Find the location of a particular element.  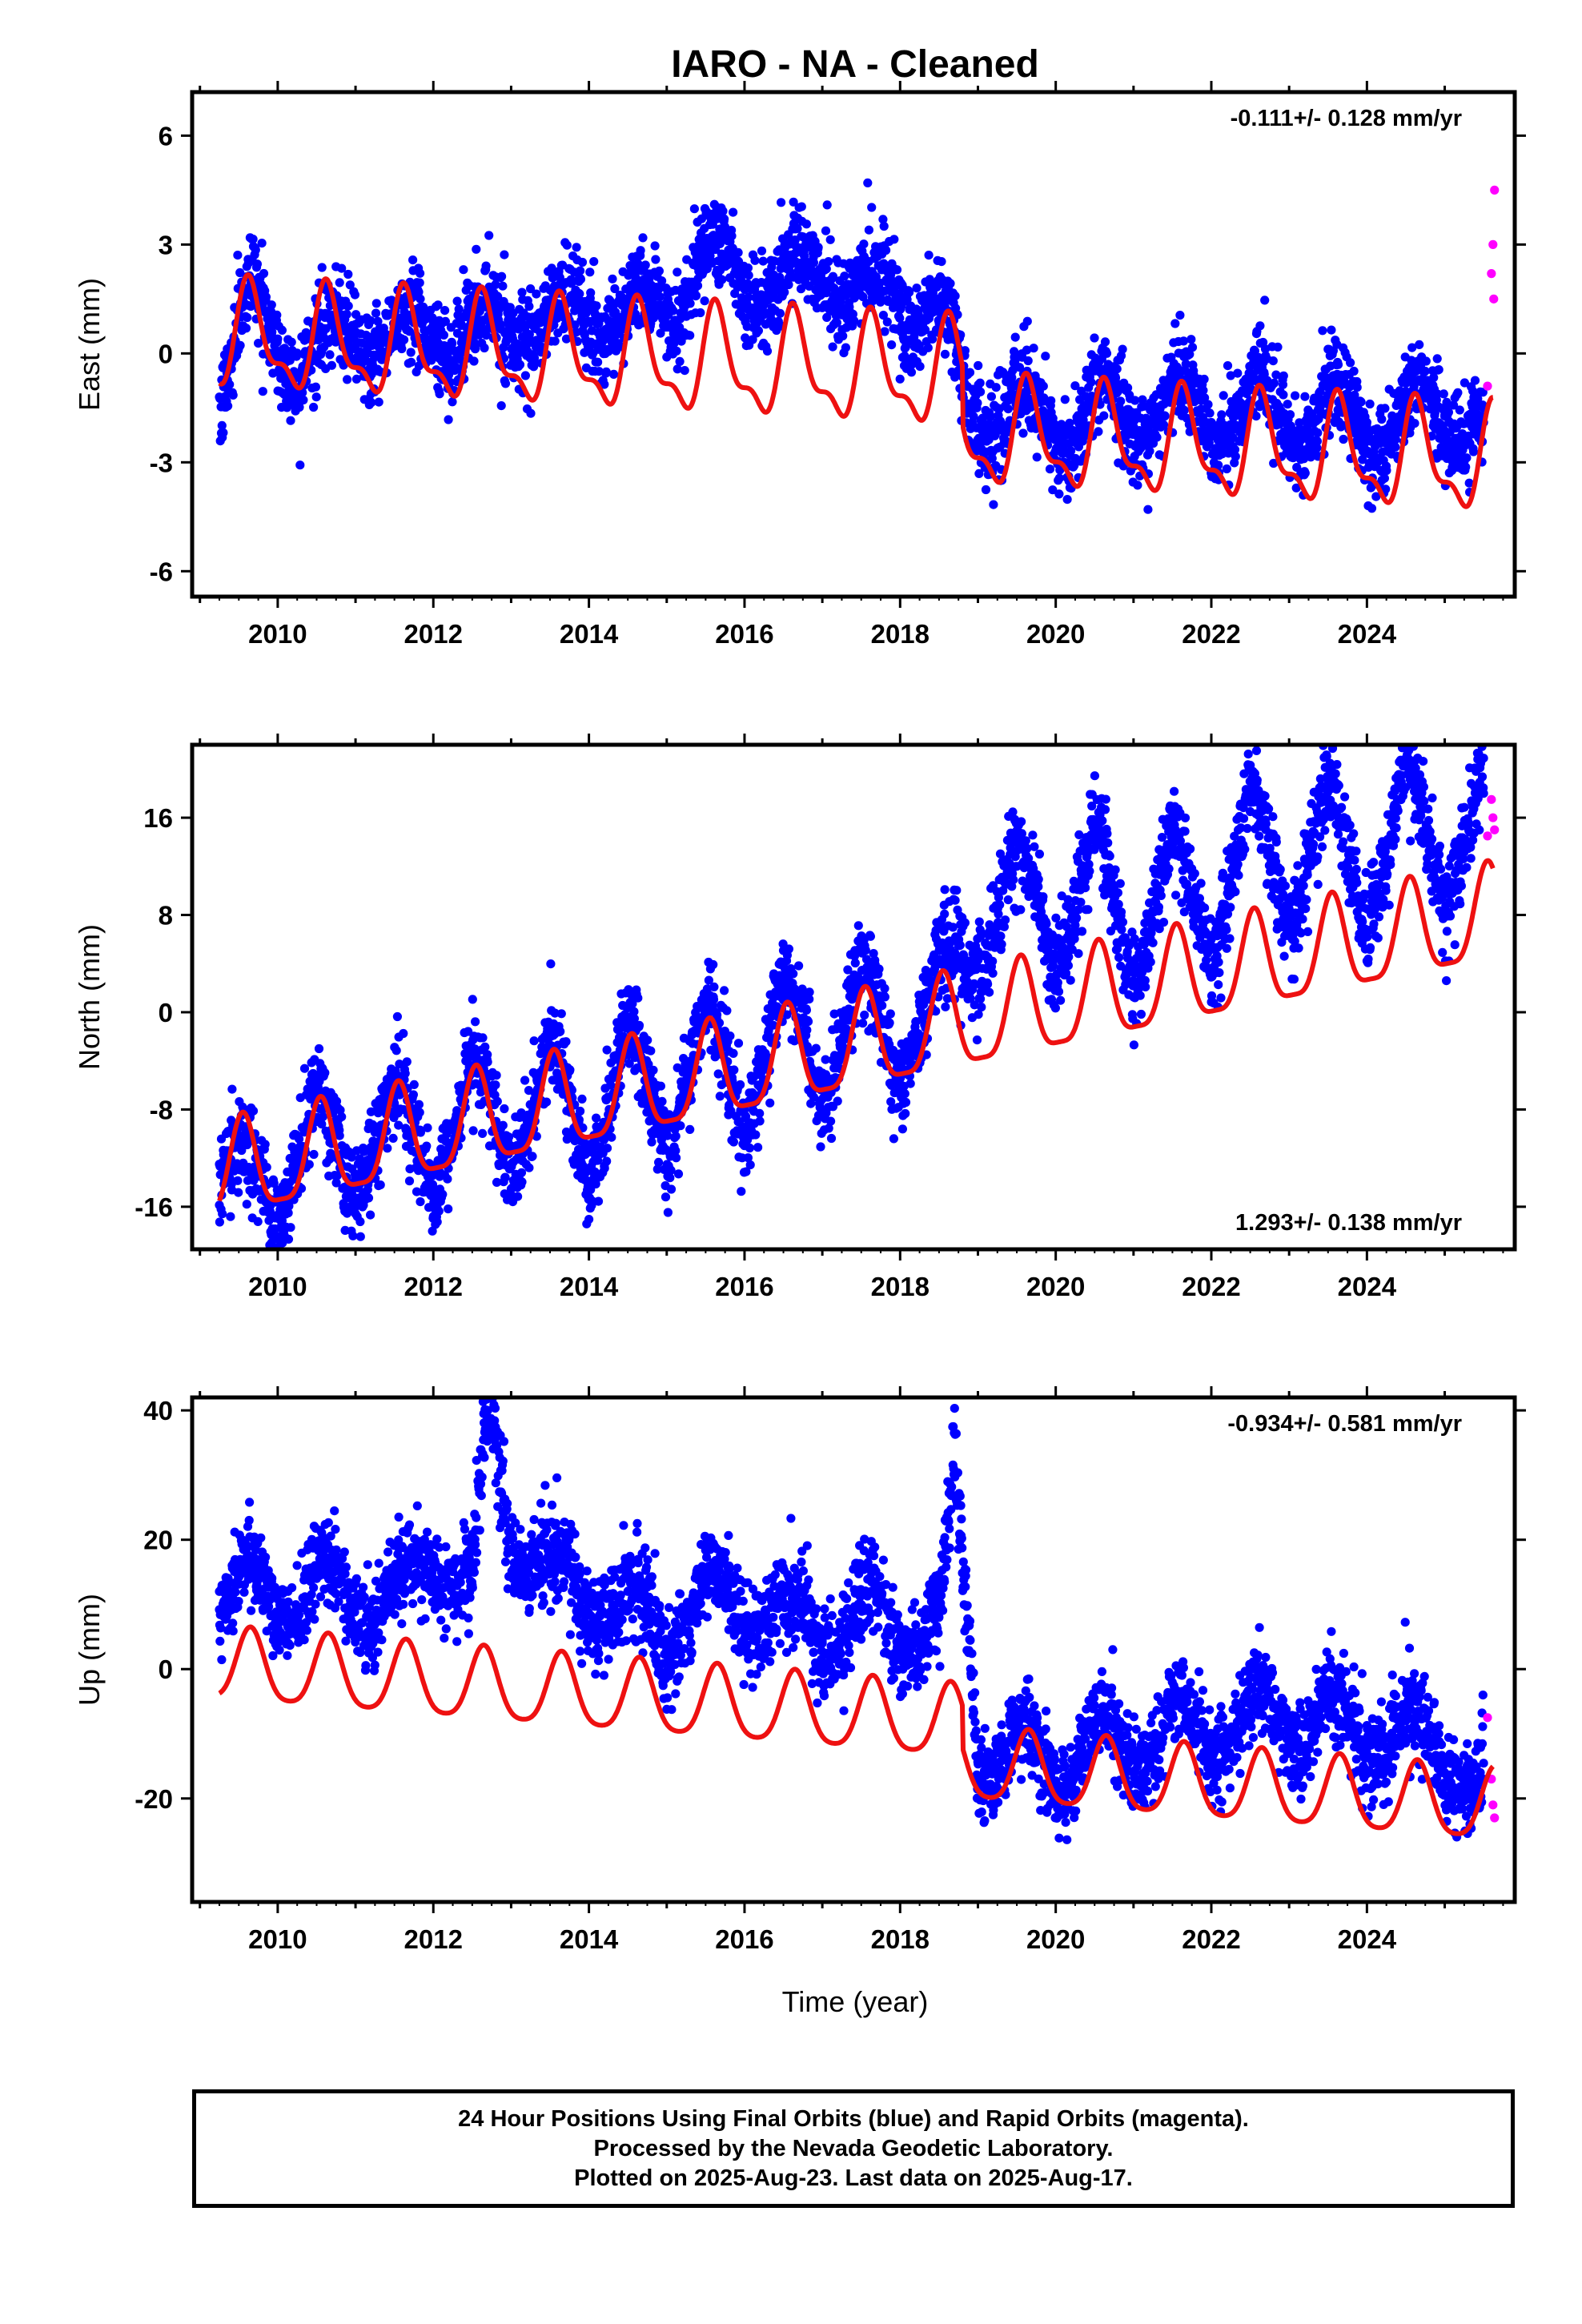

x-tick-label: 2020 is located at coordinates (1056, 634).